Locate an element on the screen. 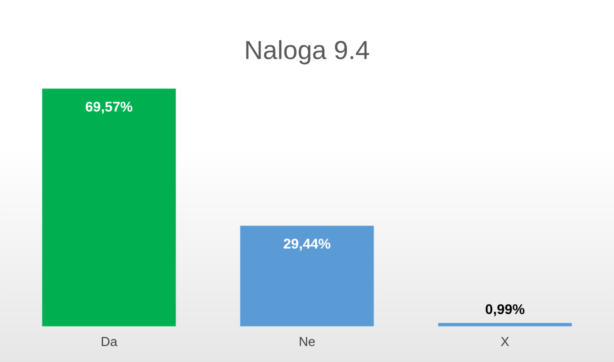  data-label: 0,99% is located at coordinates (505, 308).